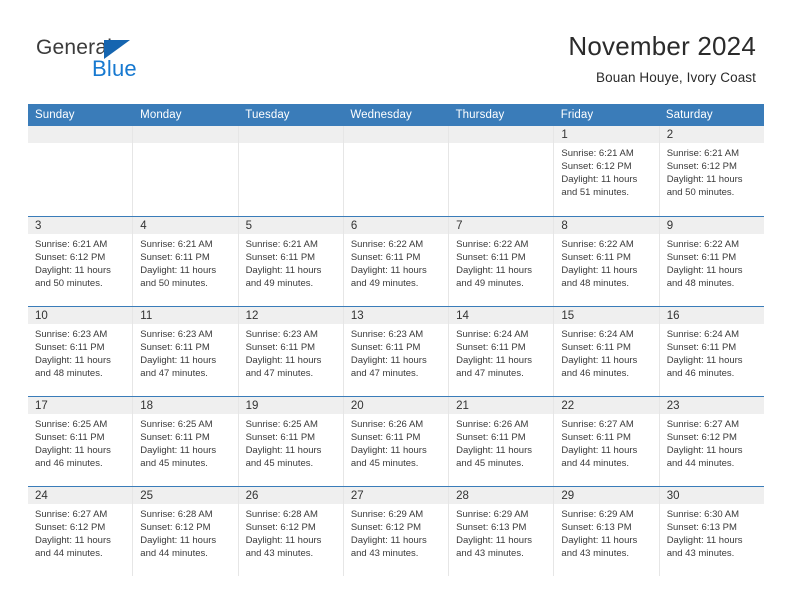 The height and width of the screenshot is (612, 792). Describe the element at coordinates (381, 115) in the screenshot. I see `weekday-header-wednesday: Wednesday` at that location.